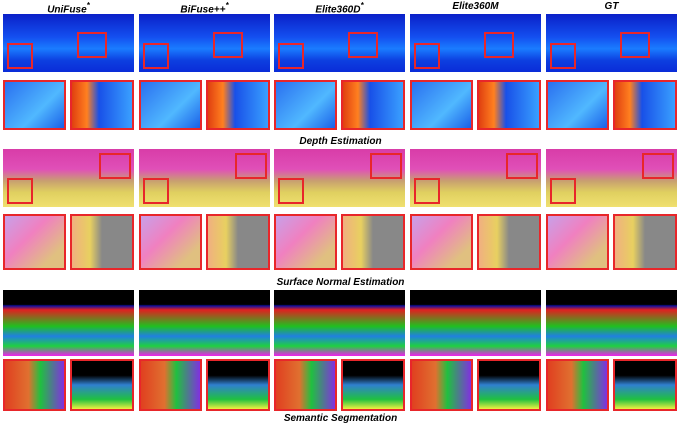  I want to click on column-header: BiFuse++*, so click(204, 8).